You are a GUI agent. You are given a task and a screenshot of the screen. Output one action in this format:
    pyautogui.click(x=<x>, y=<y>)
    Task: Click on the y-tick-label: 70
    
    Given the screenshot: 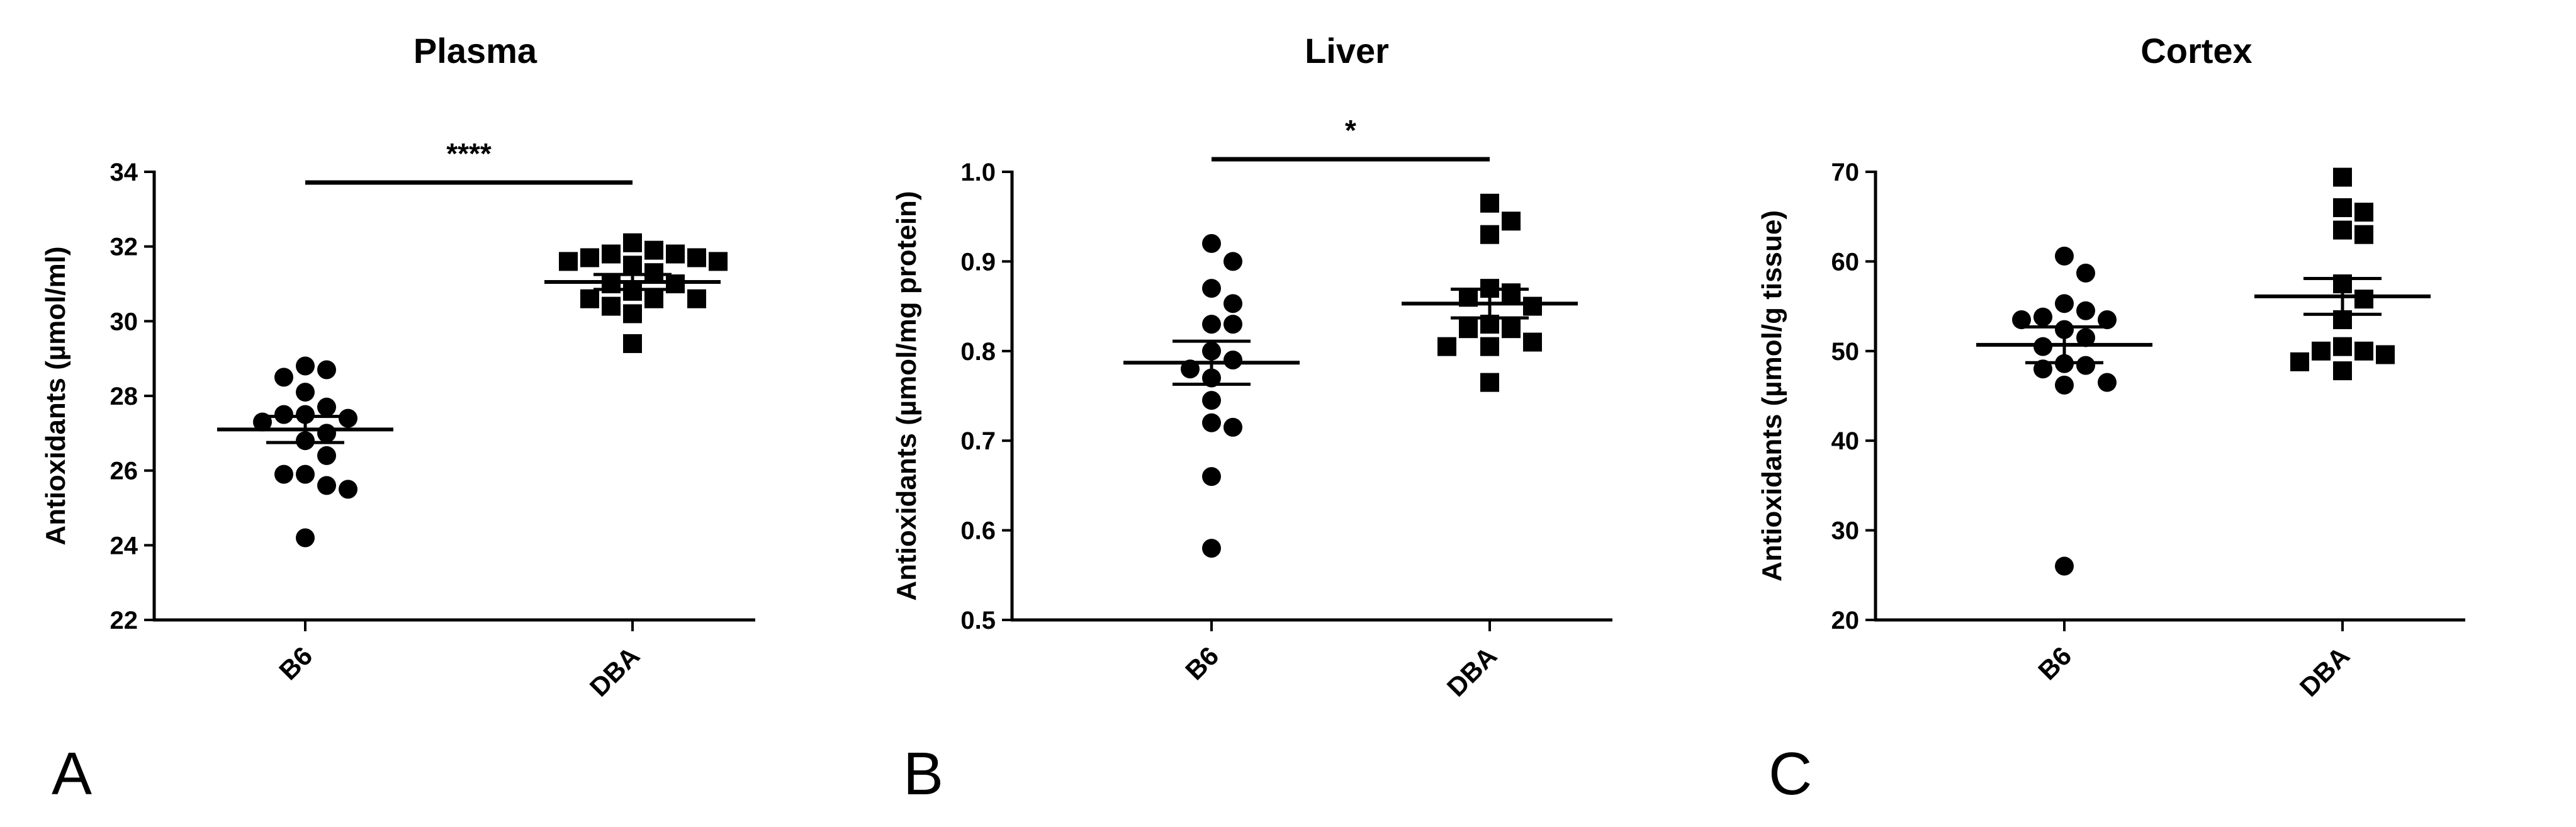 What is the action you would take?
    pyautogui.click(x=1845, y=173)
    